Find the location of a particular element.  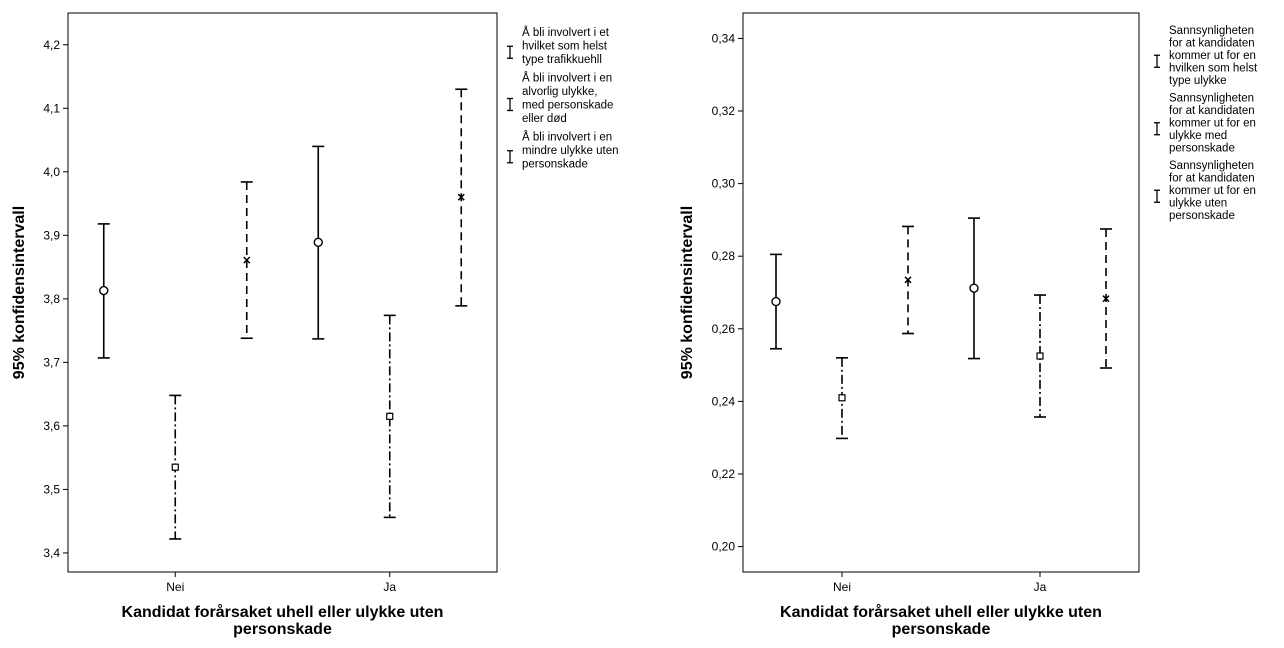

y-tick-label: 4,0 is located at coordinates (51, 172).